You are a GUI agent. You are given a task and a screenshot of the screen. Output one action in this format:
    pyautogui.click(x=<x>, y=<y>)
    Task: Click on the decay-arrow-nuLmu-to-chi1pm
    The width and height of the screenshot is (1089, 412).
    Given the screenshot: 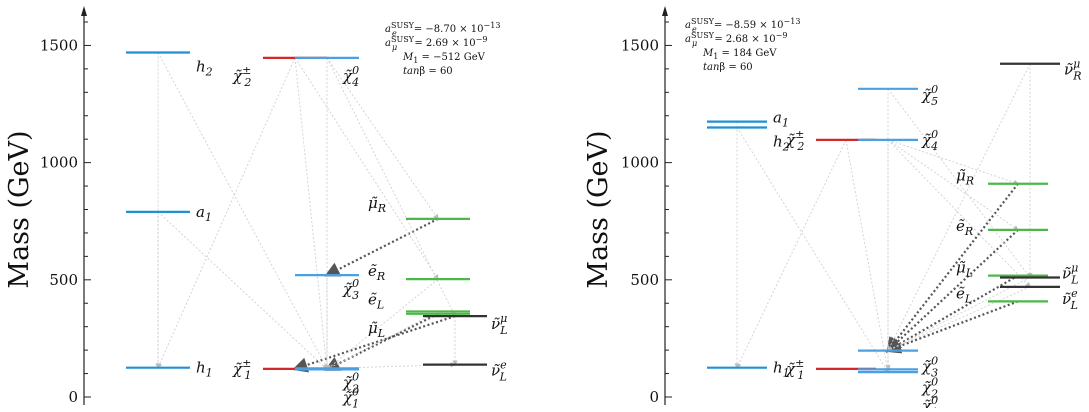 What is the action you would take?
    pyautogui.click(x=374, y=344)
    